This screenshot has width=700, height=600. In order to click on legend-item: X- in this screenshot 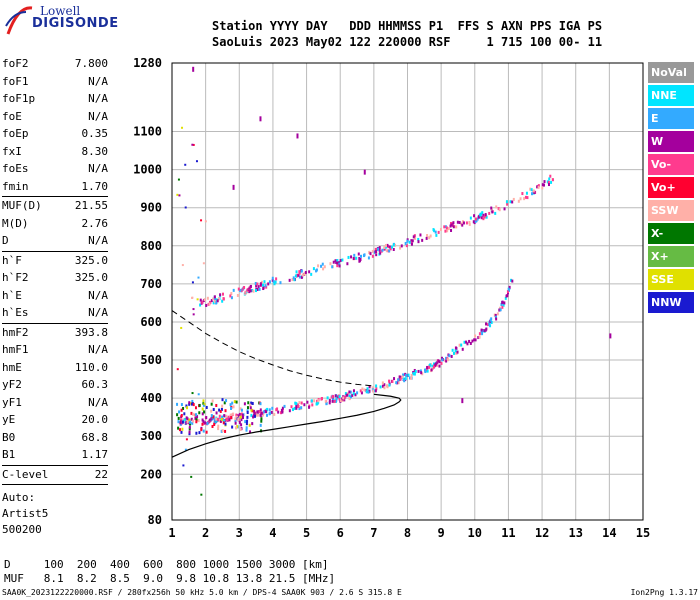, I will do `click(671, 233)`.